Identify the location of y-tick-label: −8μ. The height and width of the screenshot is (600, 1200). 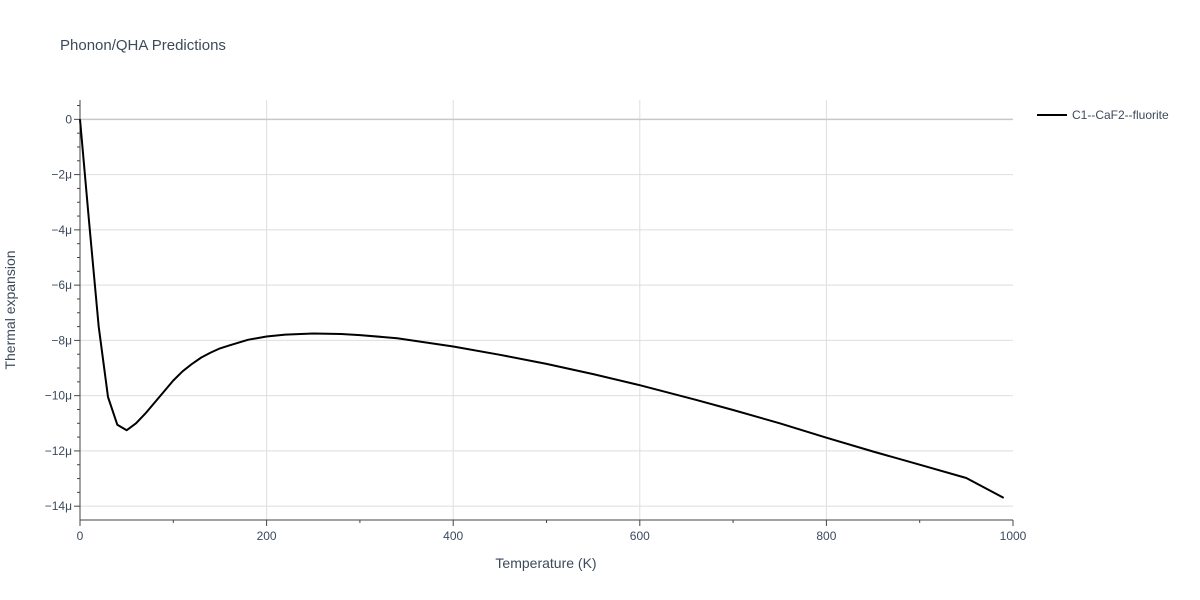
(61, 340).